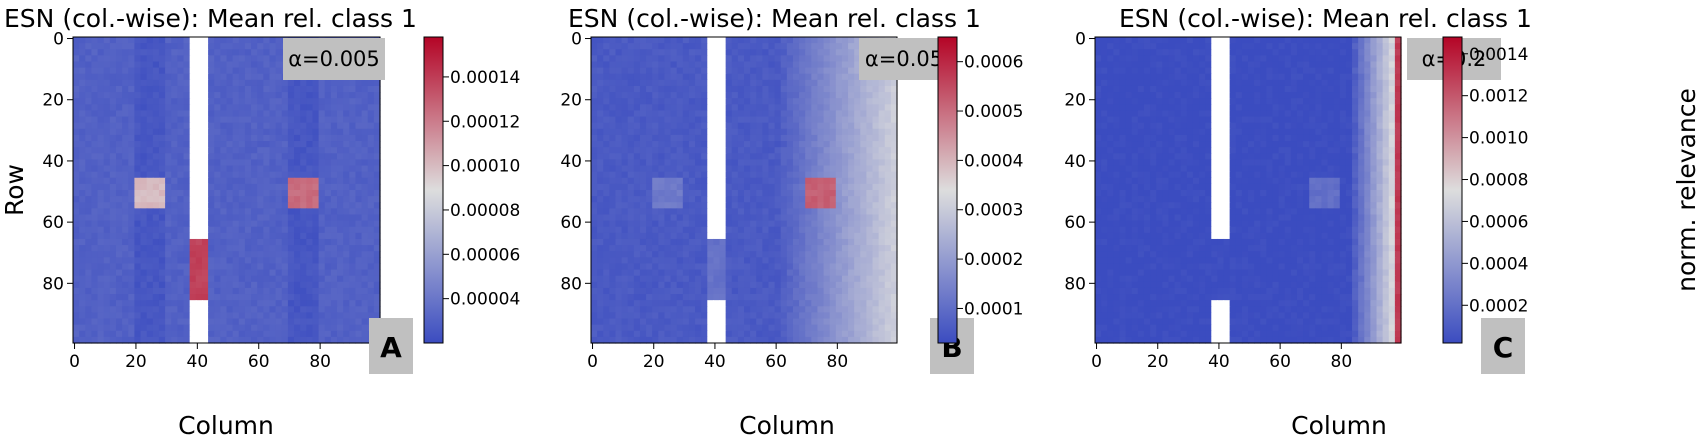 This screenshot has width=1706, height=440. I want to click on x-tick-label: 0, so click(74, 362).